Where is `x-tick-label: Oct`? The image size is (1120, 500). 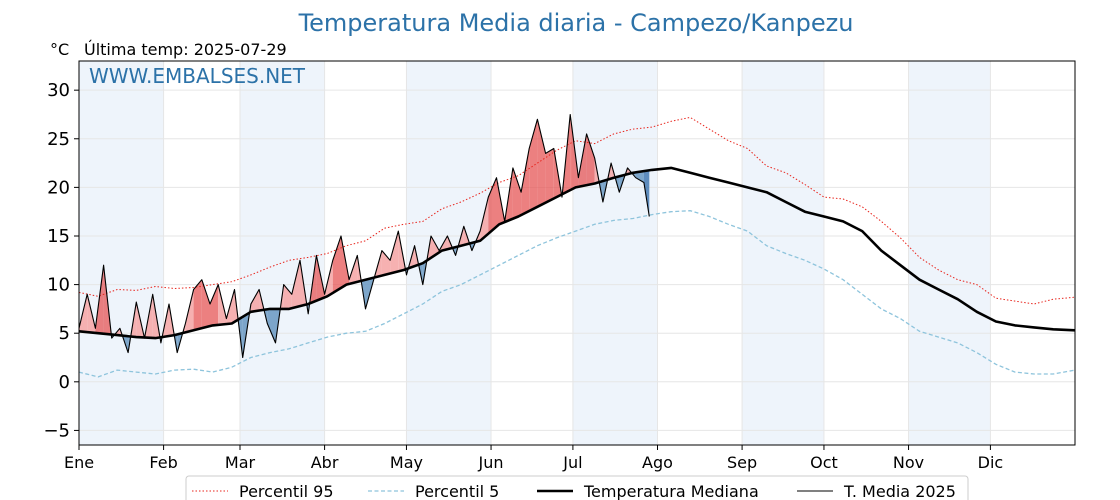
x-tick-label: Oct is located at coordinates (824, 462).